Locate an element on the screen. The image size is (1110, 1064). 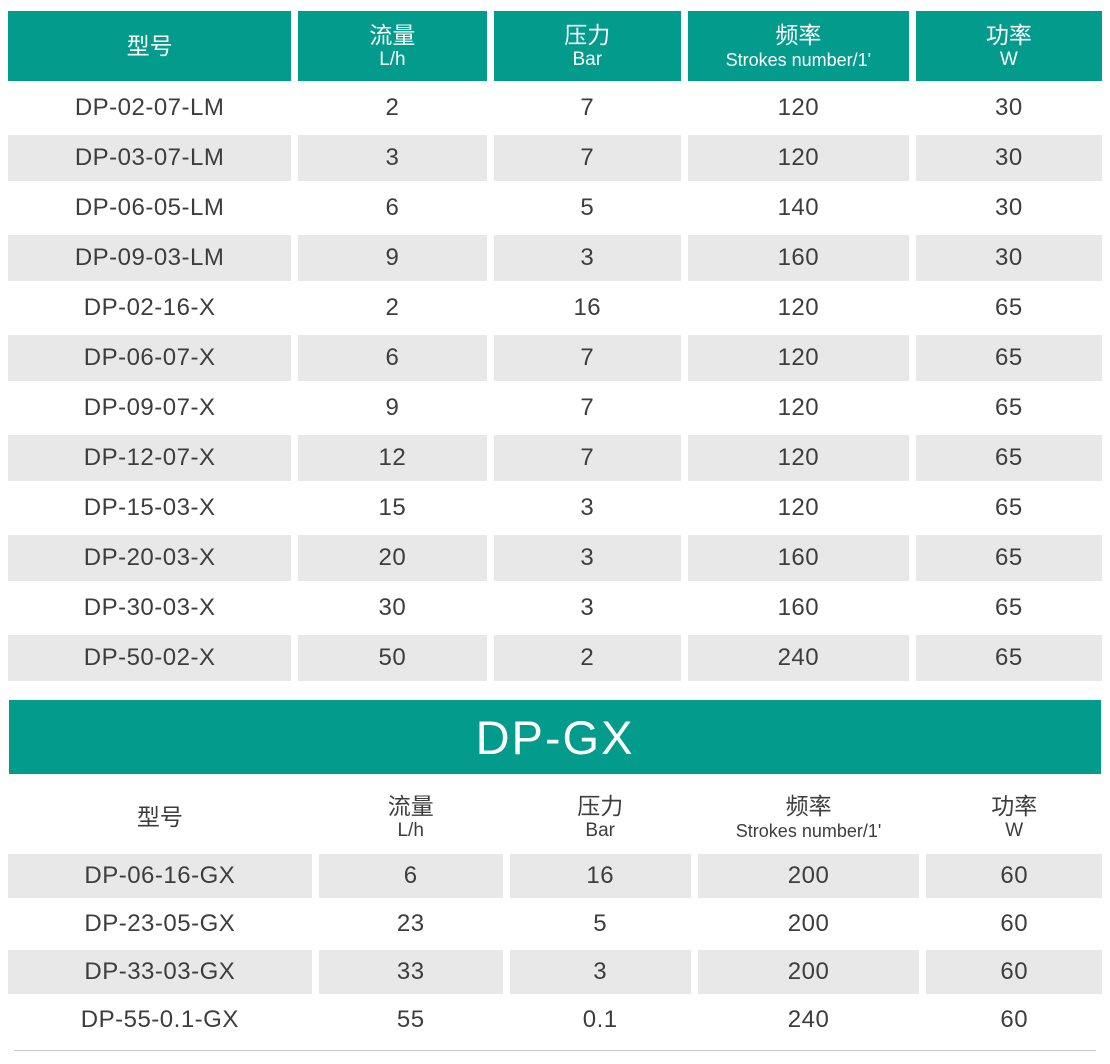
cell-model: DP-02-16-X is located at coordinates (150, 308).